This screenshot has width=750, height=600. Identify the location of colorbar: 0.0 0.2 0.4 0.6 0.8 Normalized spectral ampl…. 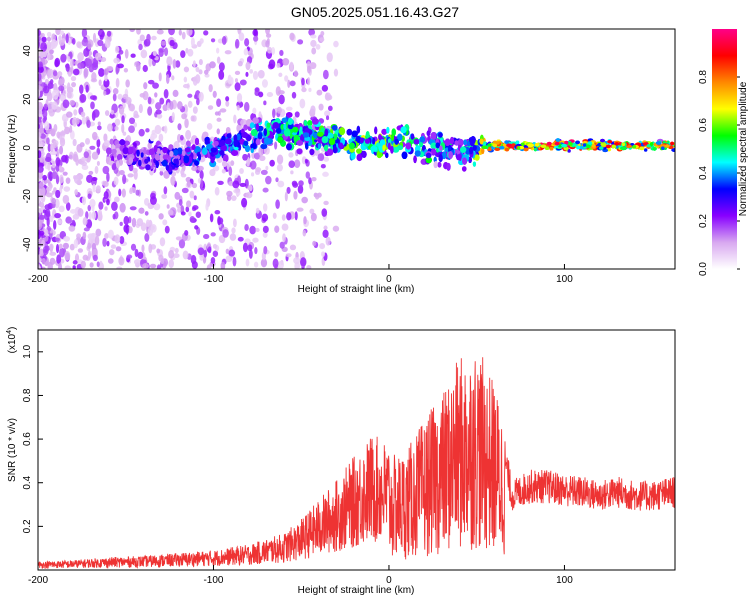
(723, 152).